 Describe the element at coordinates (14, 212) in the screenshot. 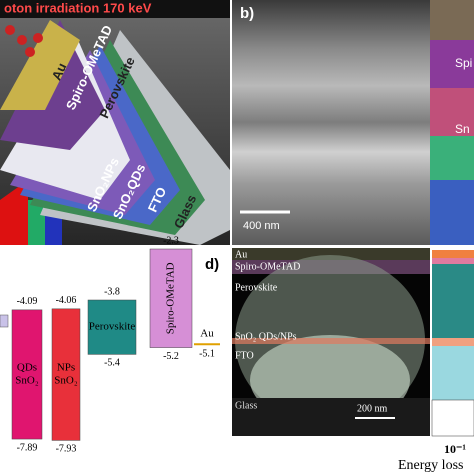

I see `beam-red` at that location.